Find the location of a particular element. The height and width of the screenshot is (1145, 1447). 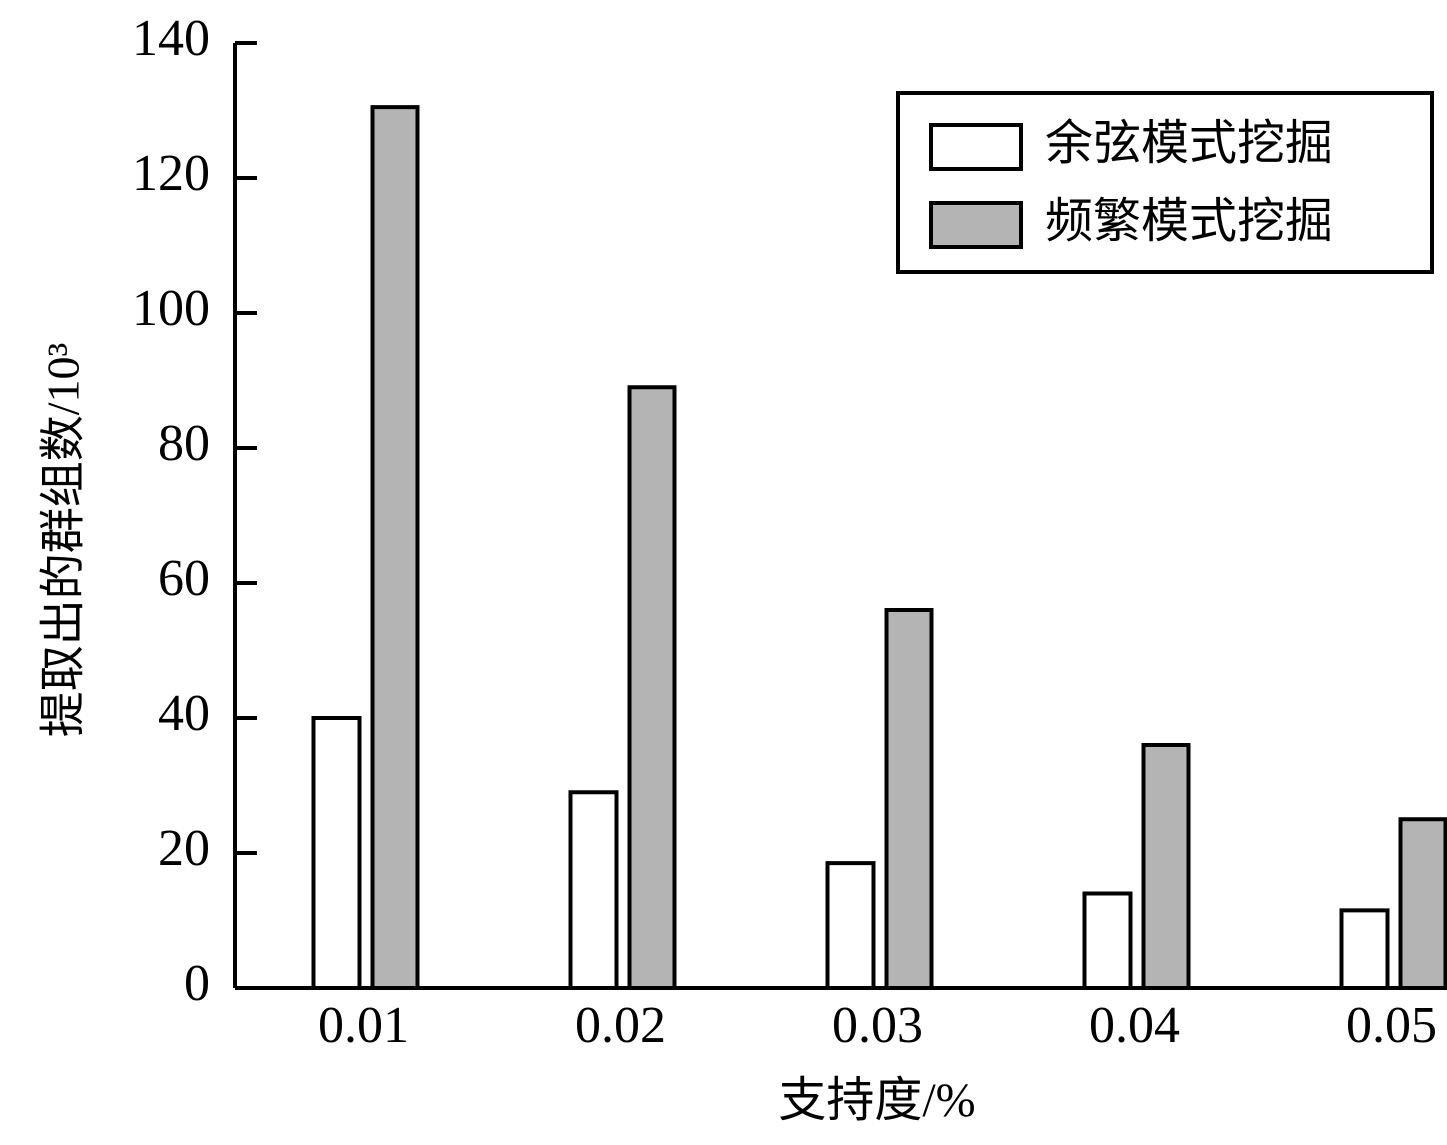

legend-label: 频繁模式挖掘 is located at coordinates (1189, 221).